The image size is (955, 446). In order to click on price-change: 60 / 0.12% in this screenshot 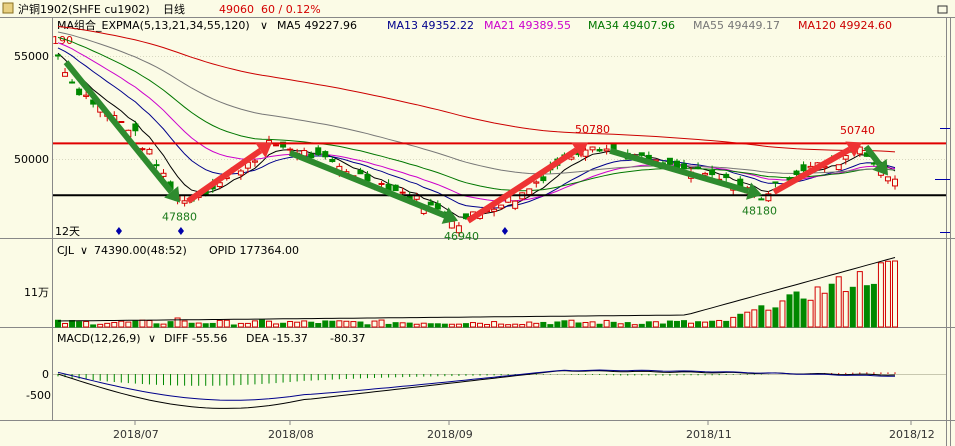, I will do `click(291, 9)`.